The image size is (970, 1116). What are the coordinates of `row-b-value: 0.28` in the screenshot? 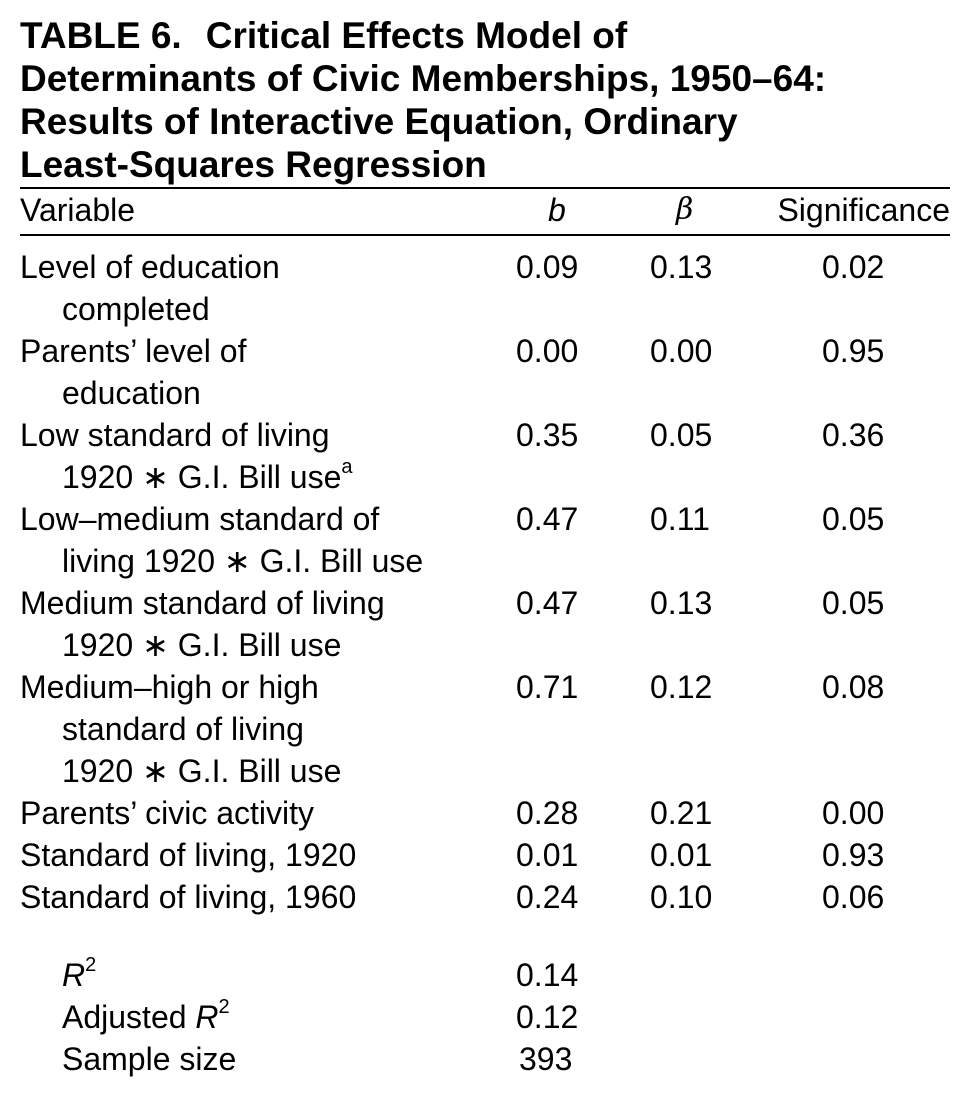 It's located at (547, 813).